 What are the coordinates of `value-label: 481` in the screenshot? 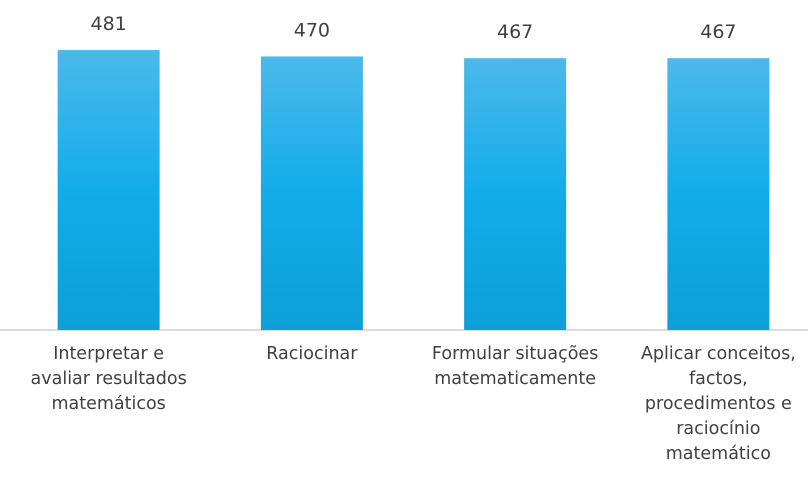 It's located at (108, 24).